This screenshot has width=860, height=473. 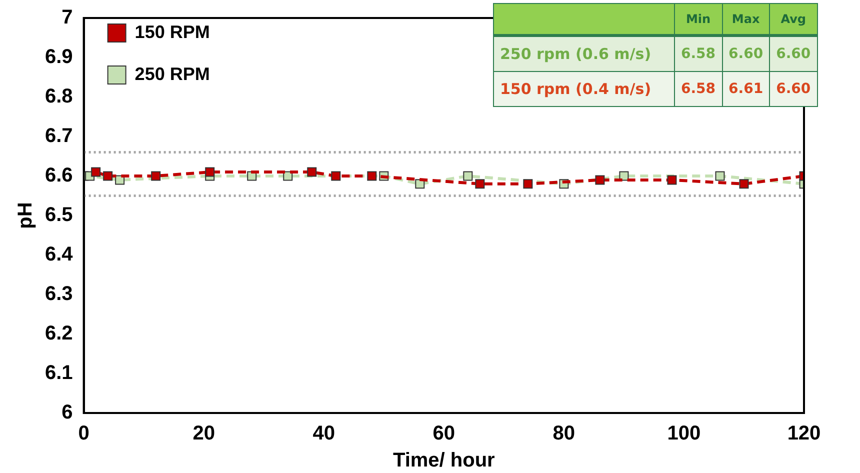 What do you see at coordinates (58, 57) in the screenshot?
I see `y-tick-label: 6.9` at bounding box center [58, 57].